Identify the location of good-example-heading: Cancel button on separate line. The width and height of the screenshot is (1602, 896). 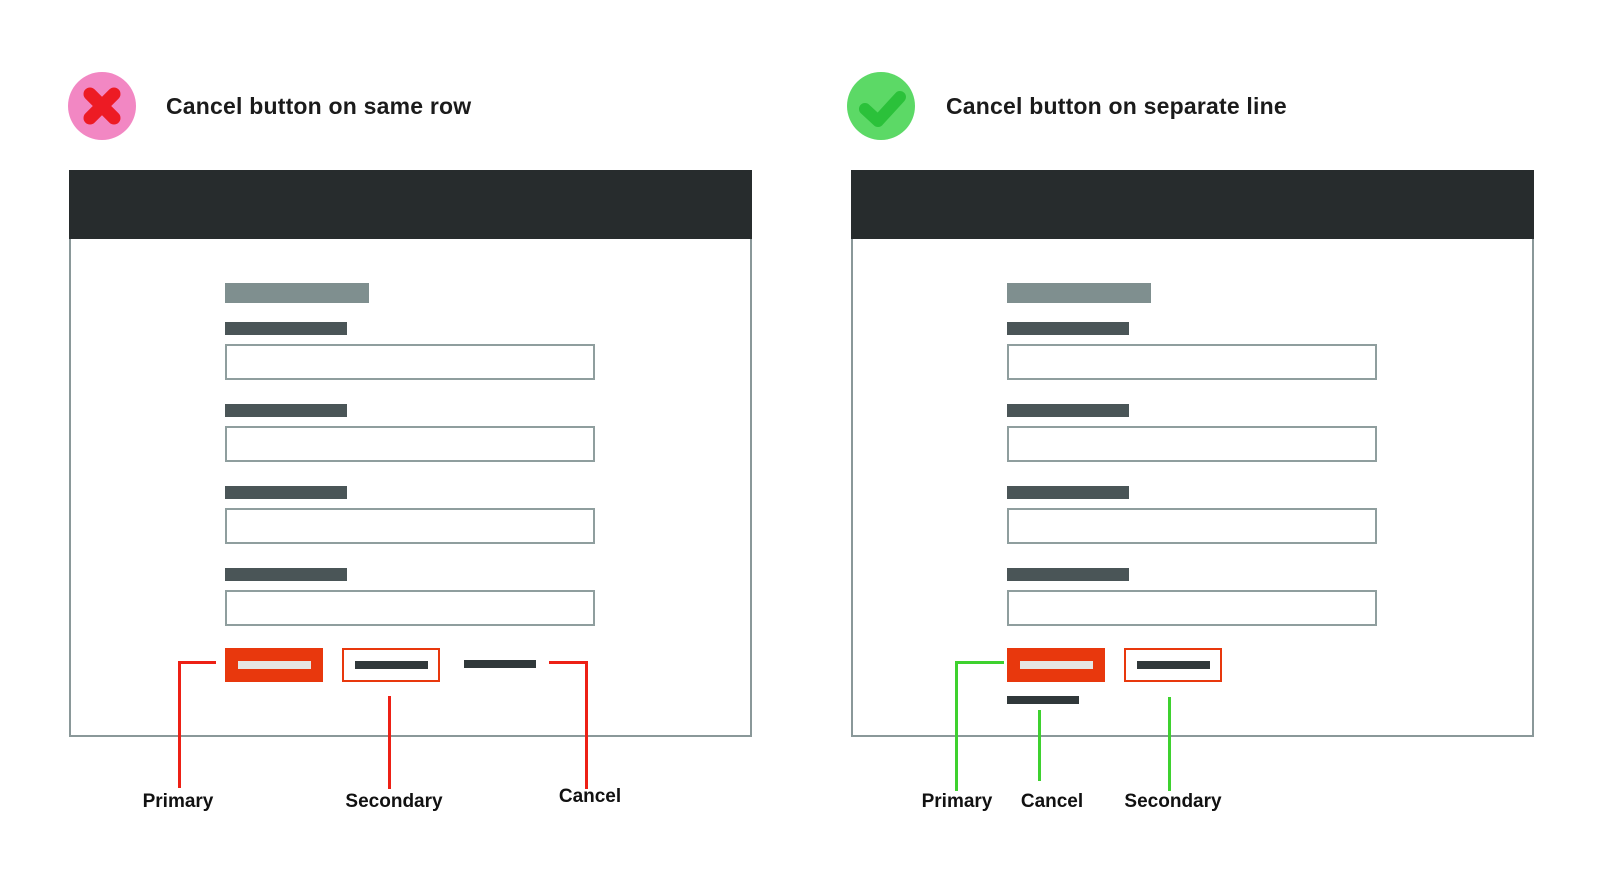
(1116, 106).